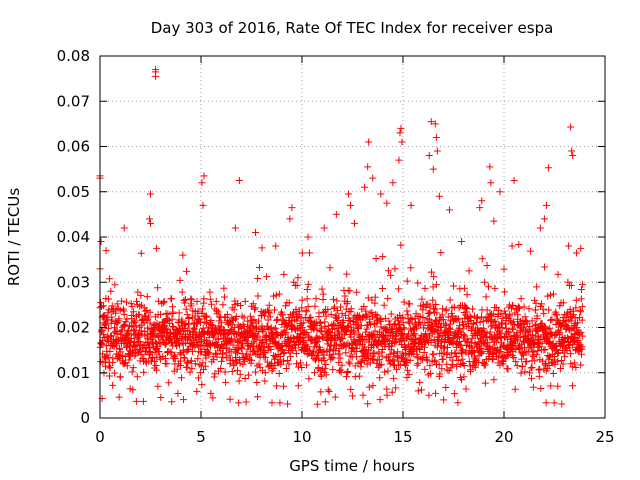  Describe the element at coordinates (73, 56) in the screenshot. I see `y-tick-label: 0.08` at that location.